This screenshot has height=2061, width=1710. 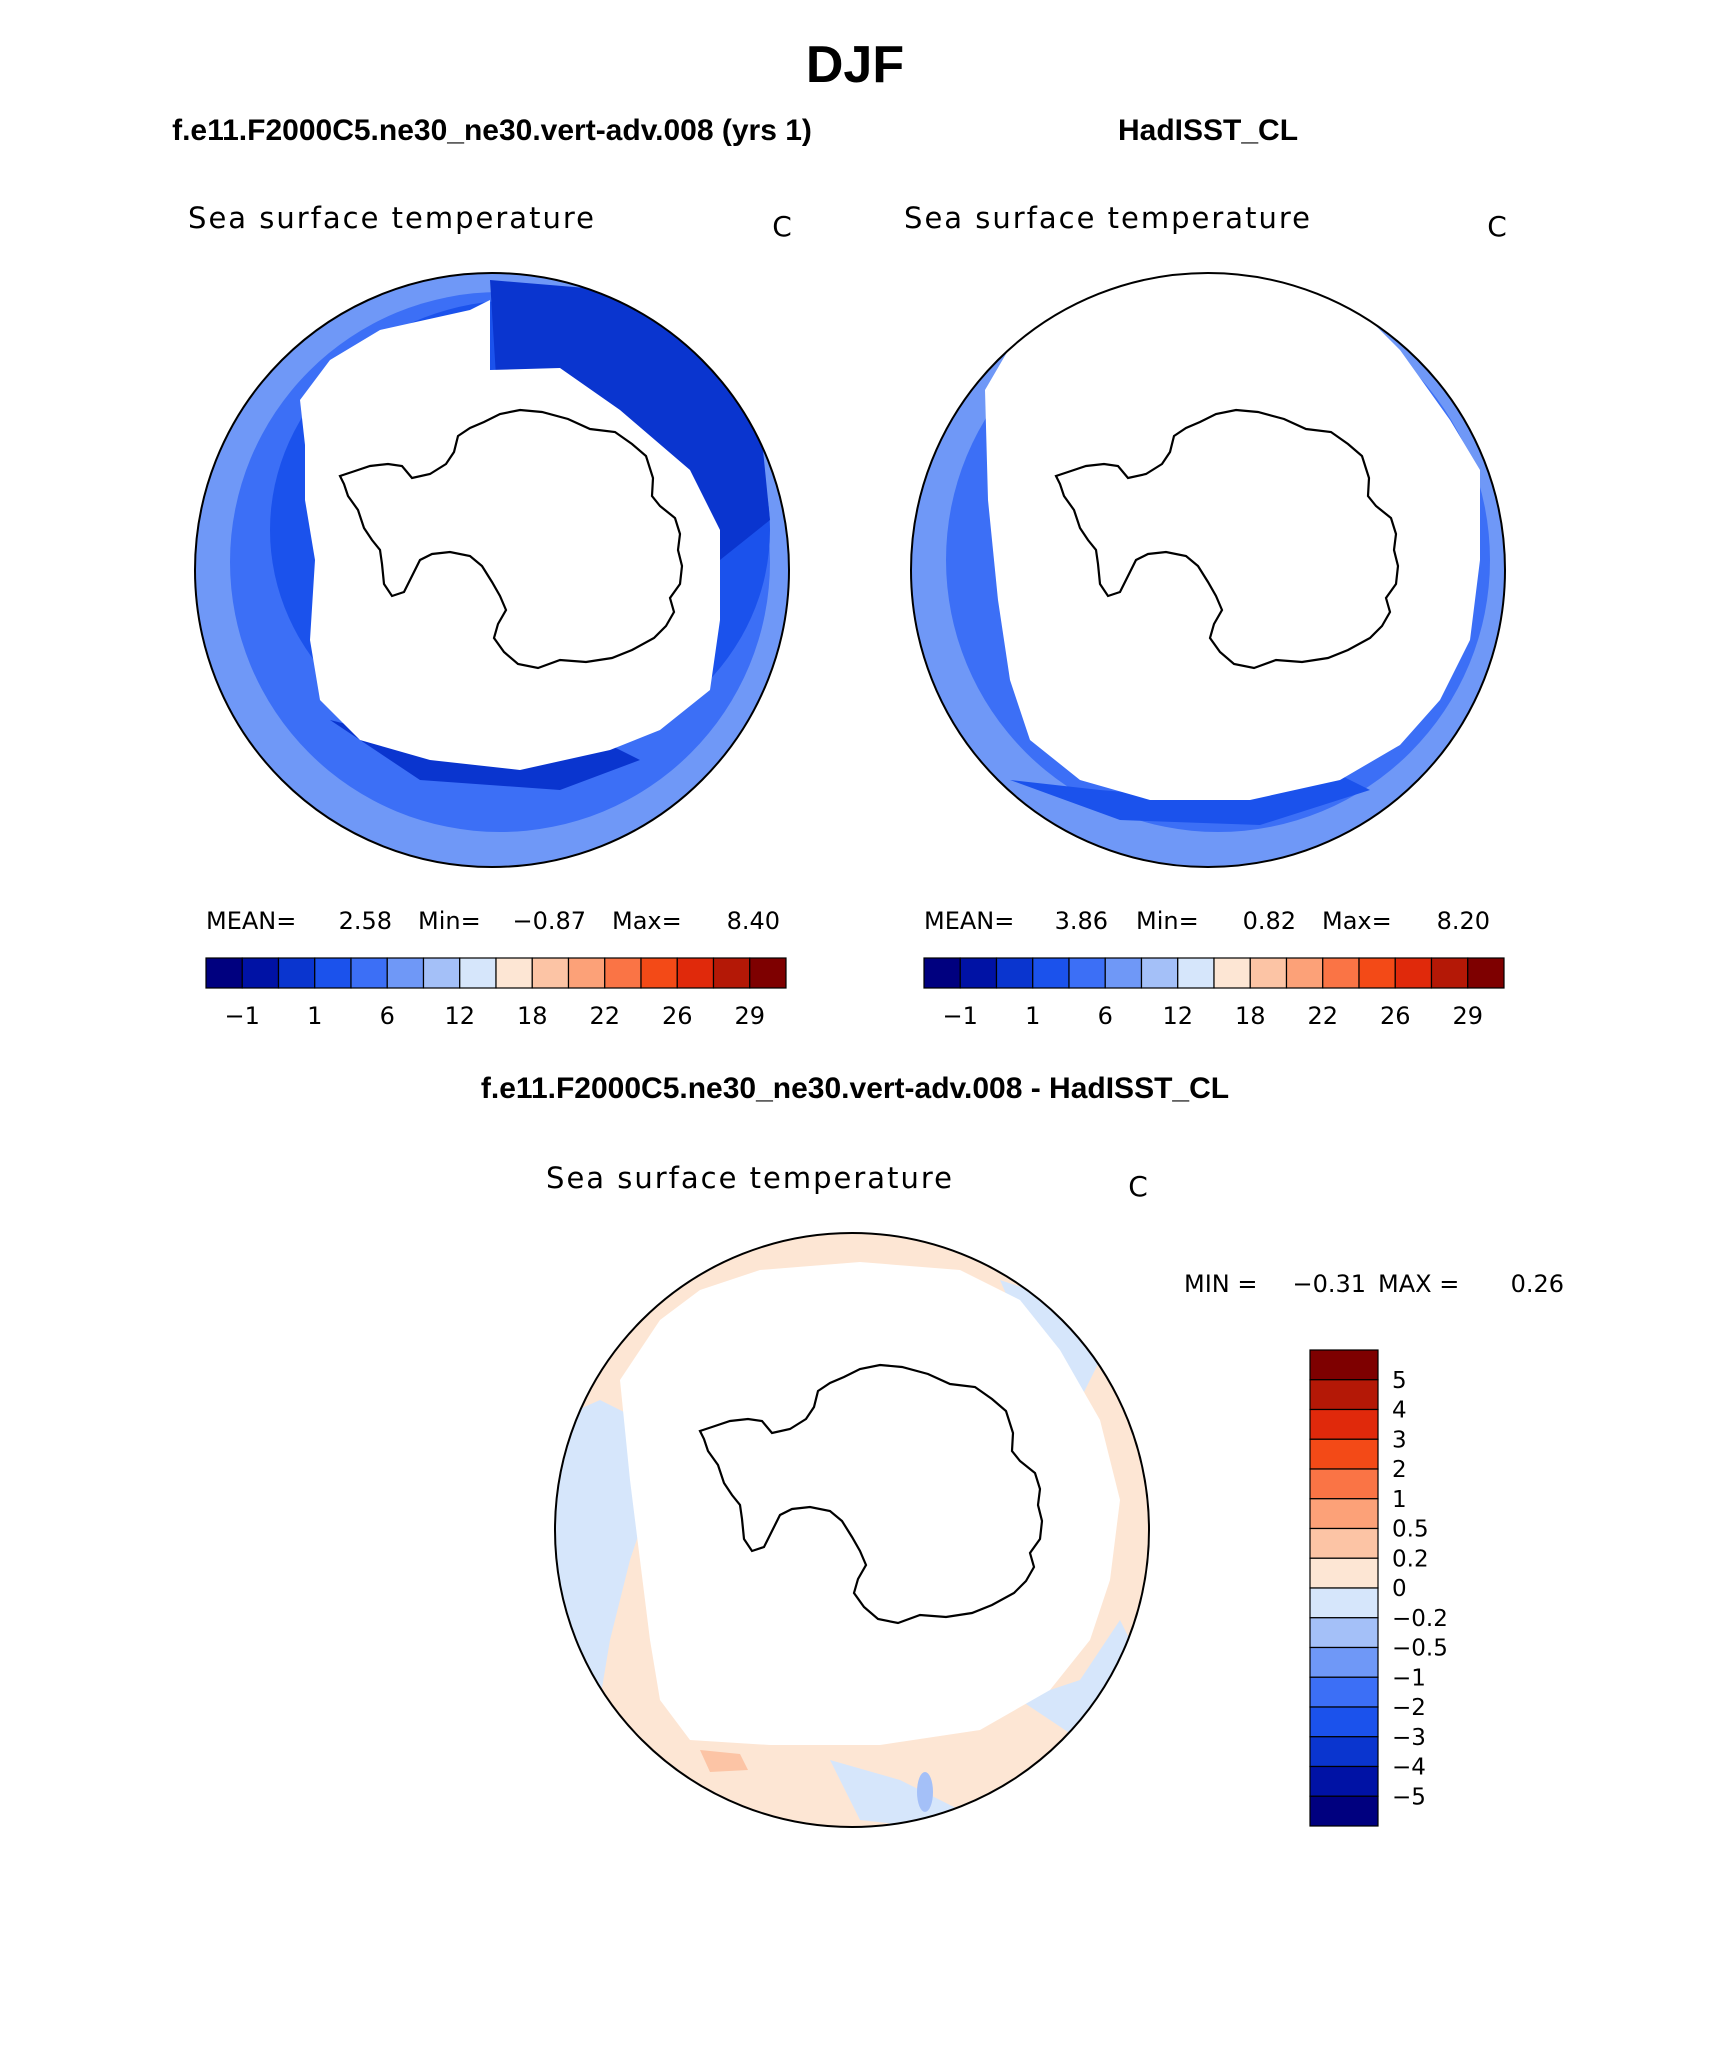 What do you see at coordinates (604, 1016) in the screenshot?
I see `panel-model-colorbar-tick-label: 22` at bounding box center [604, 1016].